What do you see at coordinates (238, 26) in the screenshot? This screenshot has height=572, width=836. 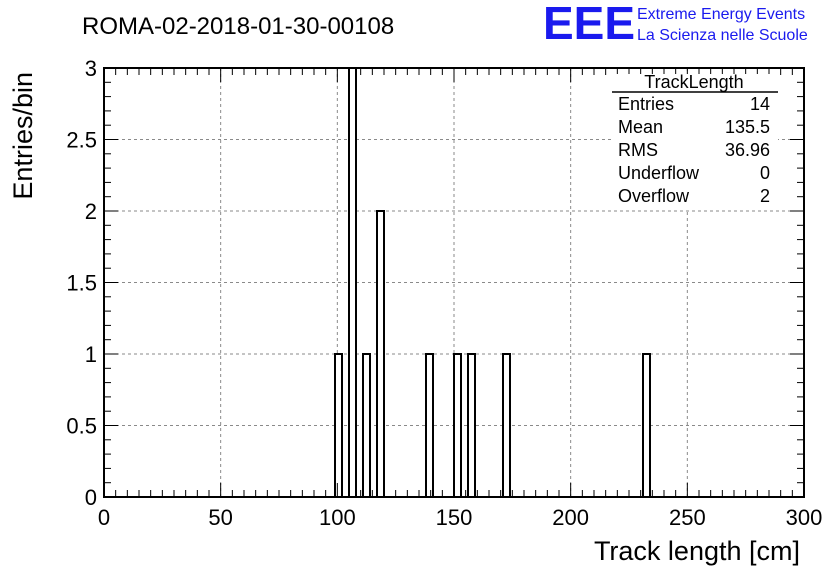 I see `chart-title: ROMA-02-2018-01-30-00108` at bounding box center [238, 26].